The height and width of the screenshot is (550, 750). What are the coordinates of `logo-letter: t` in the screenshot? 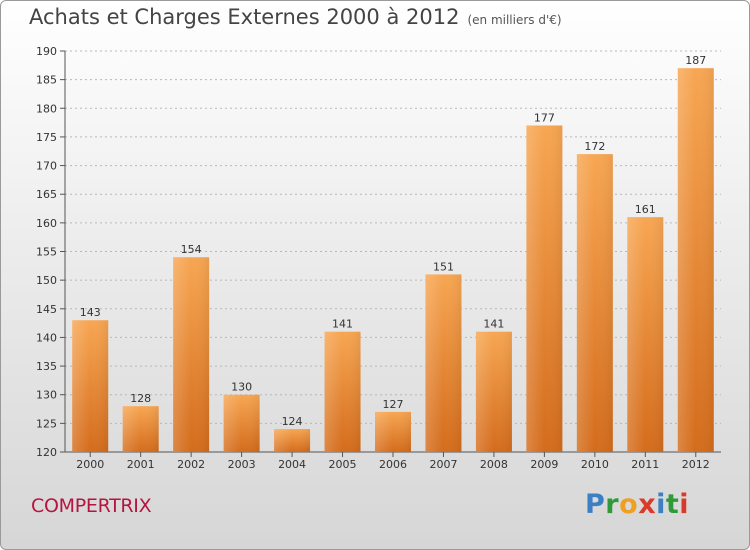 It's located at (672, 504).